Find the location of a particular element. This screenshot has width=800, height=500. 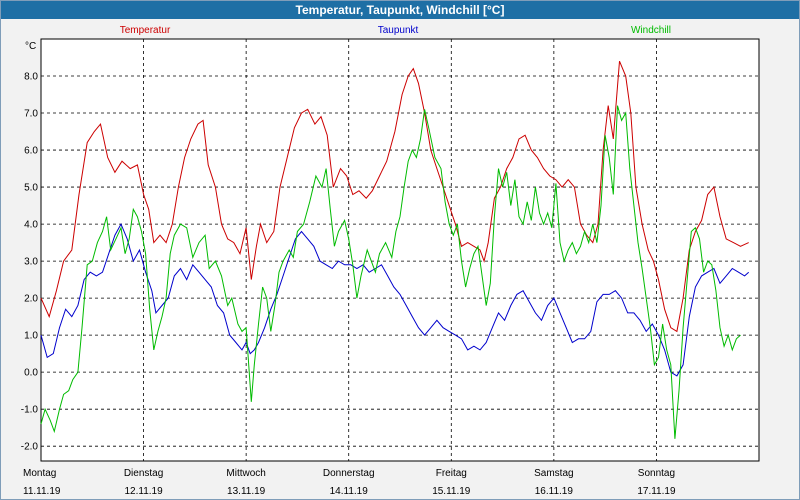

y-tick-label: 6.0 is located at coordinates (31, 151).